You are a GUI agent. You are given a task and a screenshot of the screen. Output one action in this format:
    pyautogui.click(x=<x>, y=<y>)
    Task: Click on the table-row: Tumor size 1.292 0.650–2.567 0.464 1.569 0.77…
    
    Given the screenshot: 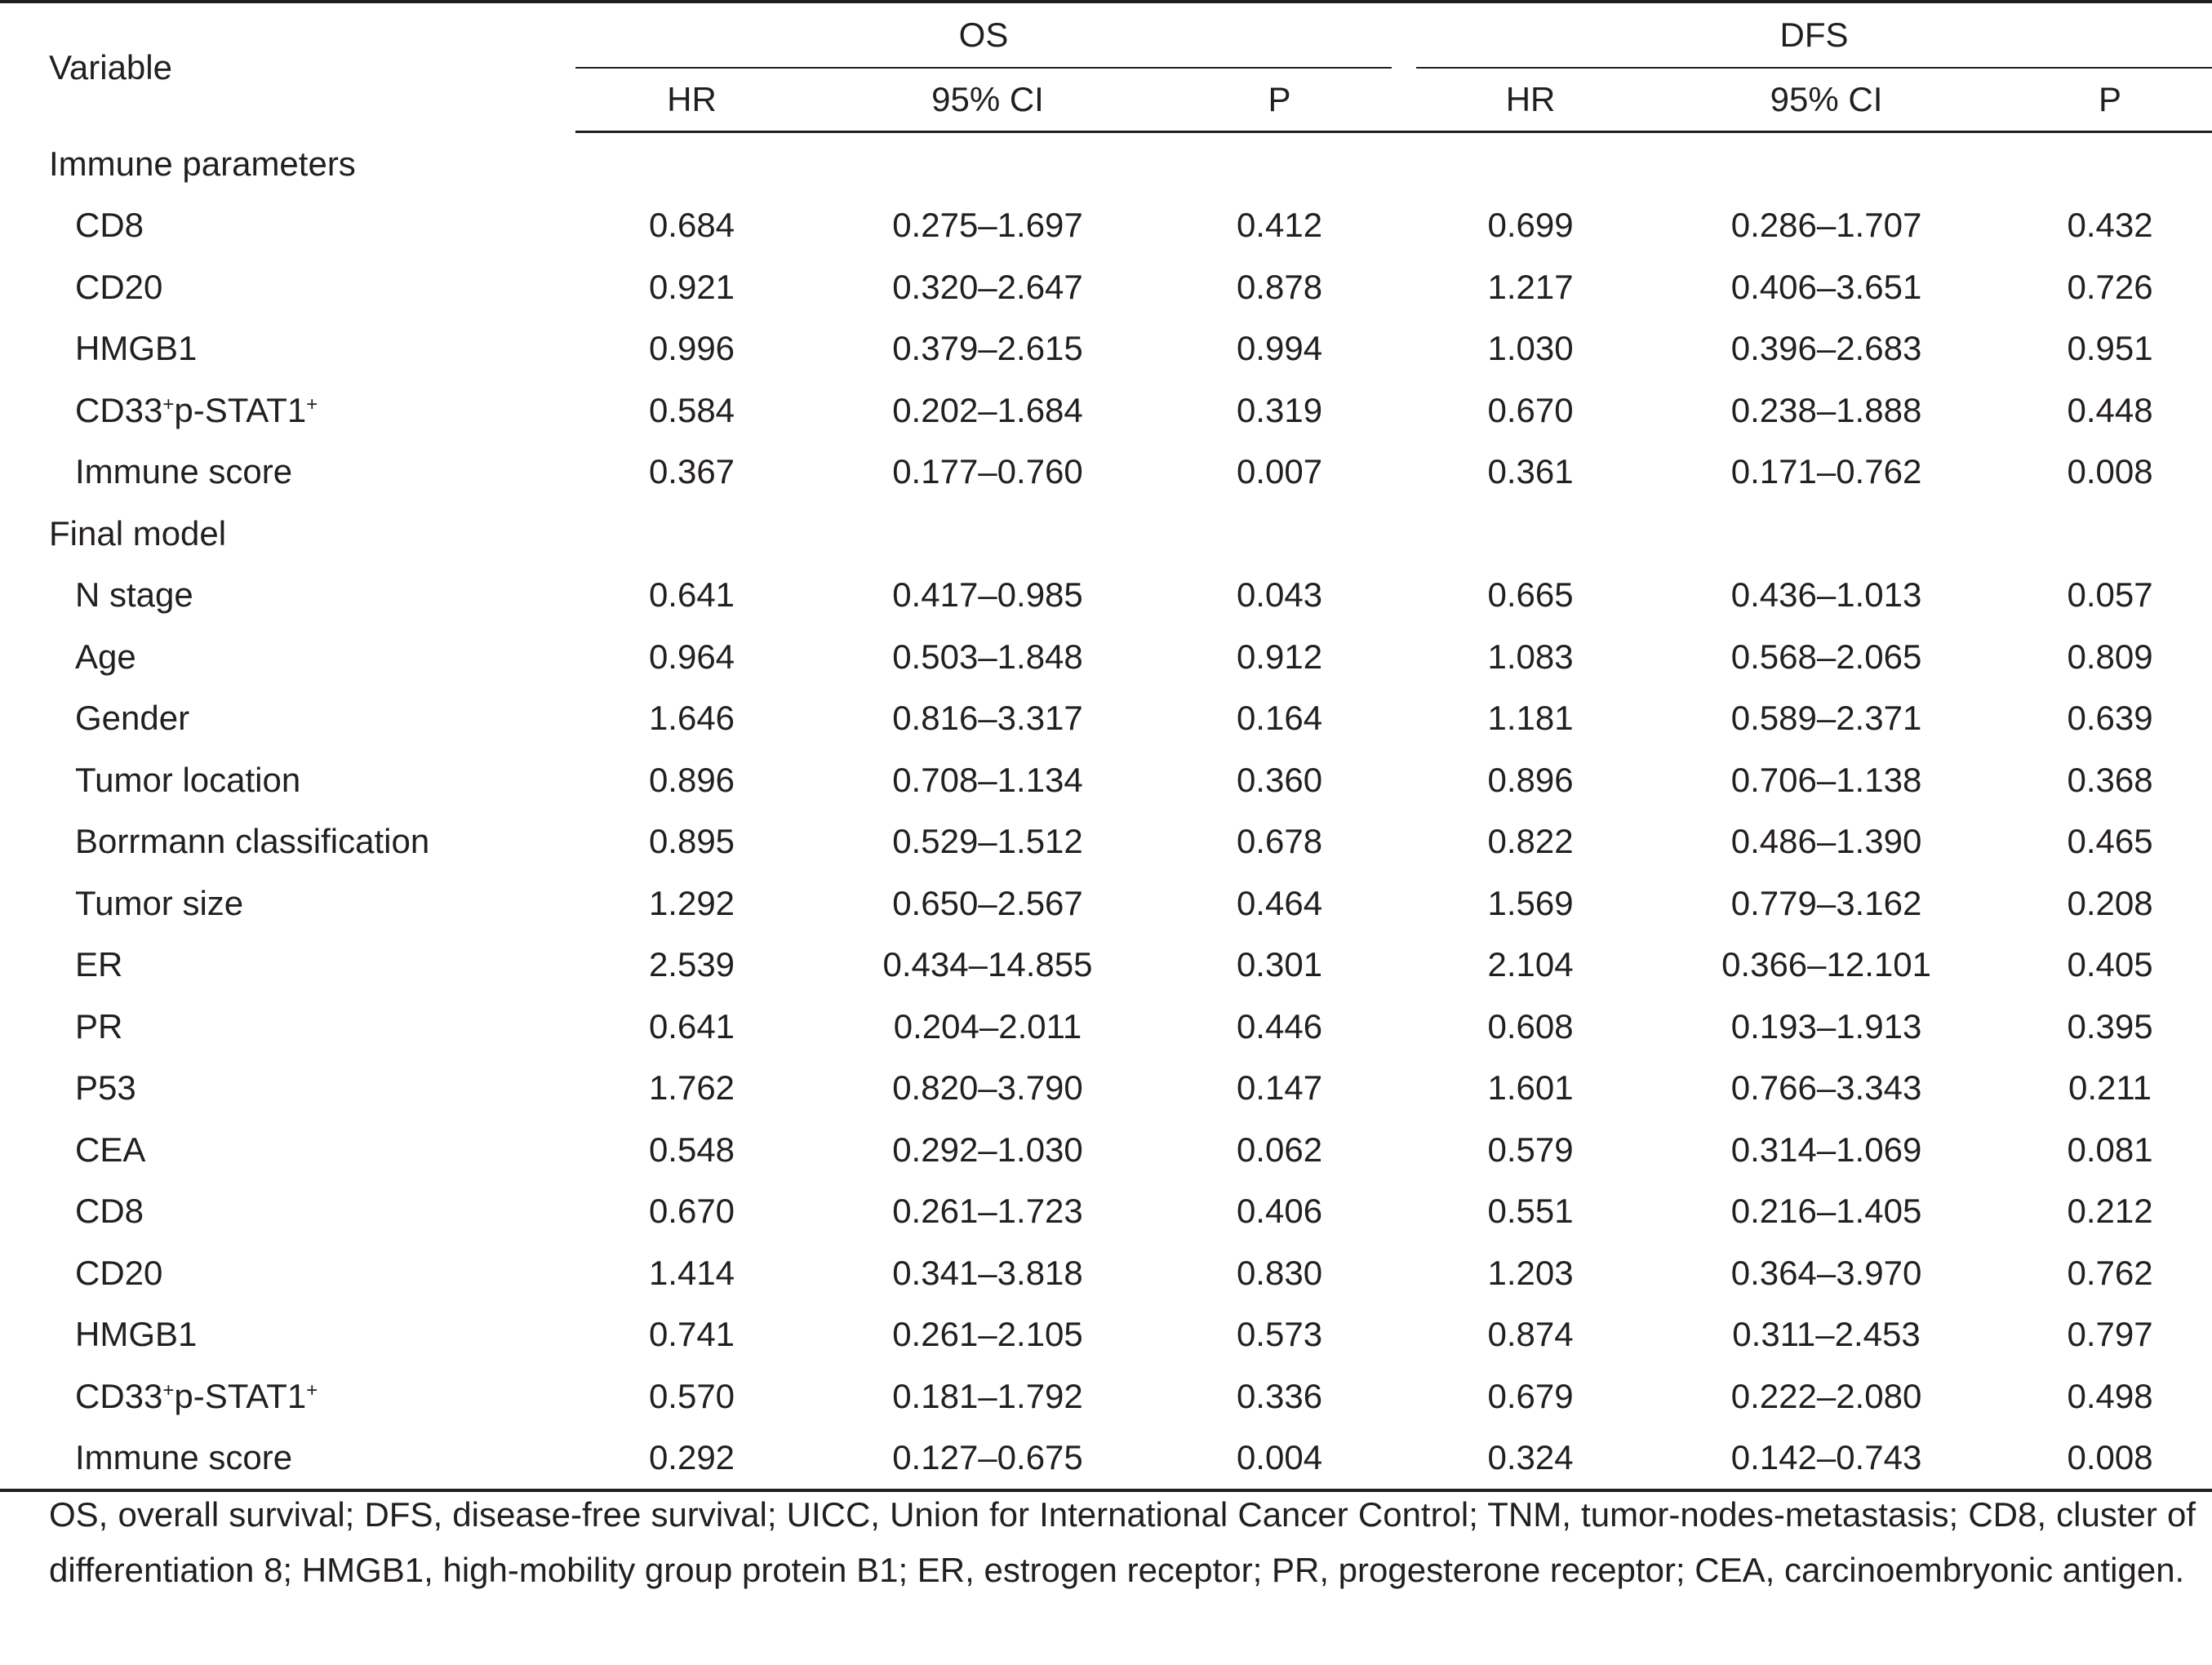 What is the action you would take?
    pyautogui.click(x=1106, y=903)
    